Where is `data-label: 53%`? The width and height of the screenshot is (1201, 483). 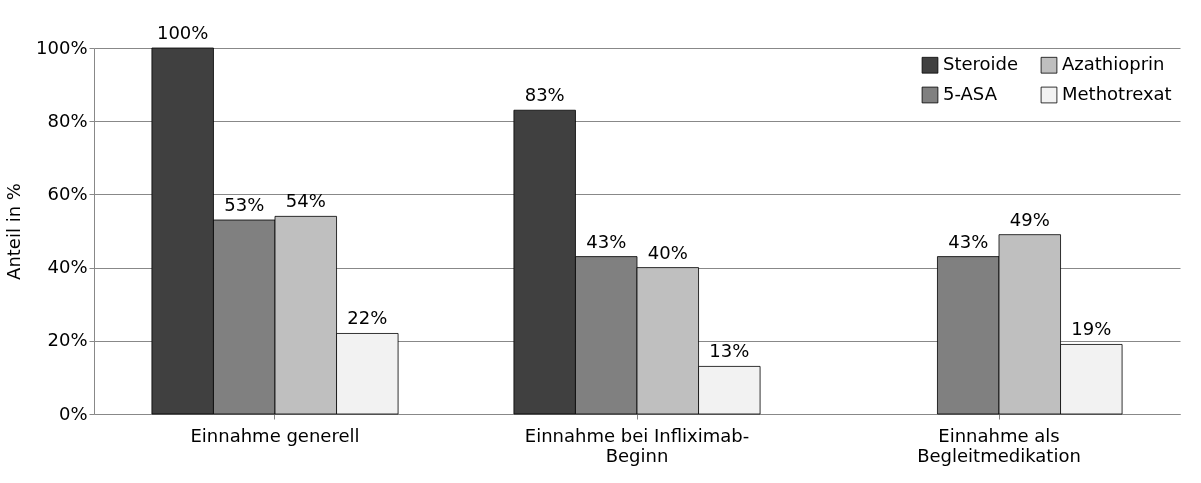 data-label: 53% is located at coordinates (244, 205).